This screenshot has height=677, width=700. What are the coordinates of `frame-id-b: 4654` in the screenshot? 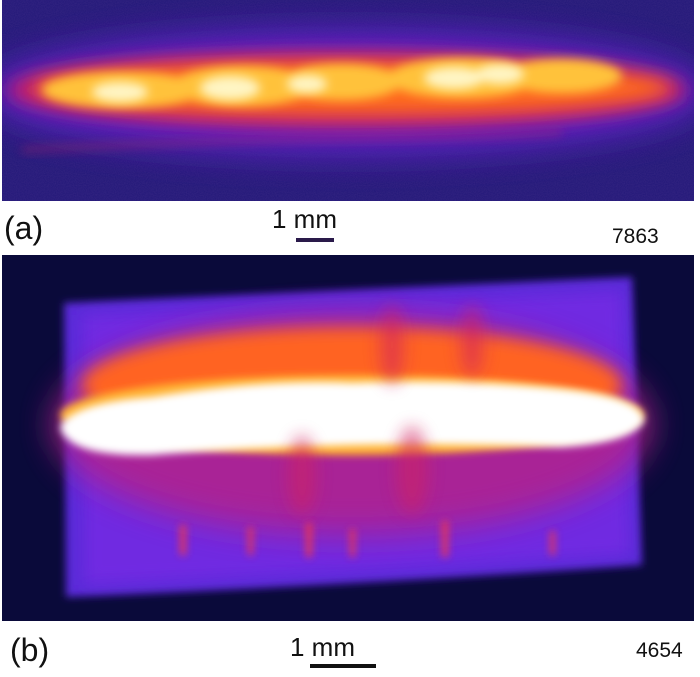 It's located at (659, 650).